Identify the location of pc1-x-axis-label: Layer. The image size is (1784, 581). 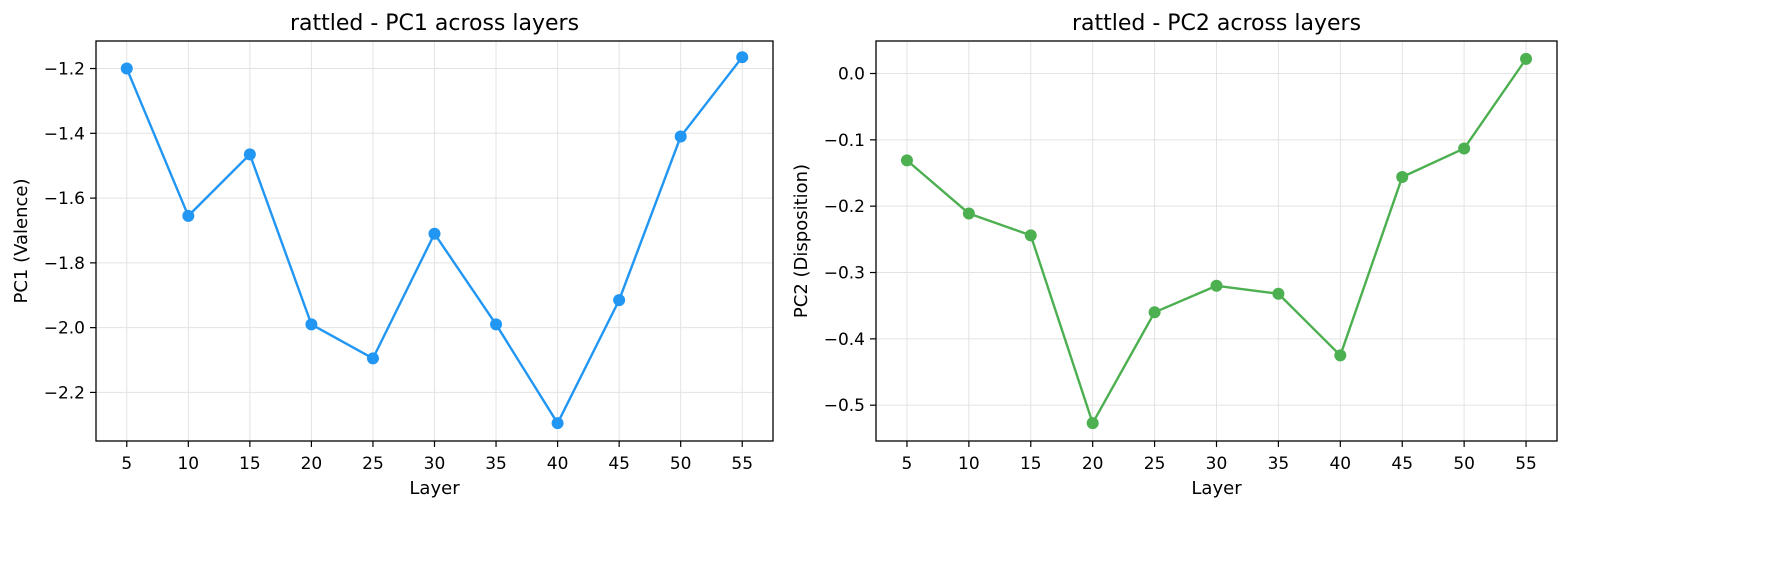
(434, 488).